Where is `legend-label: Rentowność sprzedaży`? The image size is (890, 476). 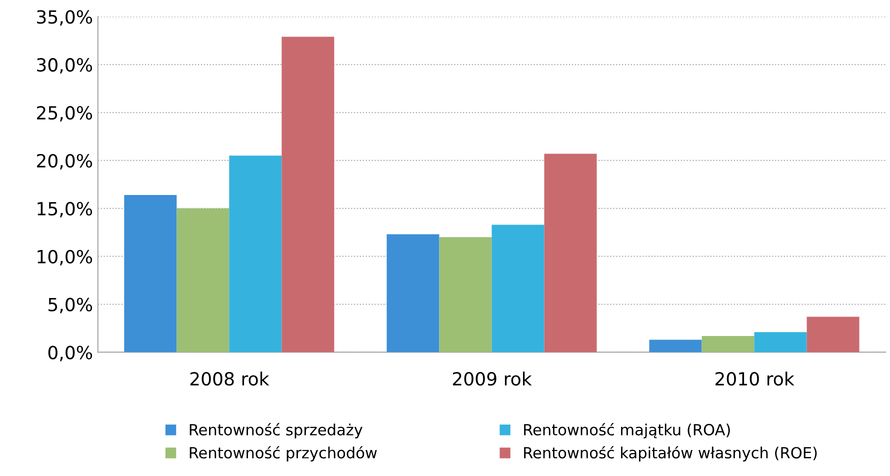 legend-label: Rentowność sprzedaży is located at coordinates (276, 430).